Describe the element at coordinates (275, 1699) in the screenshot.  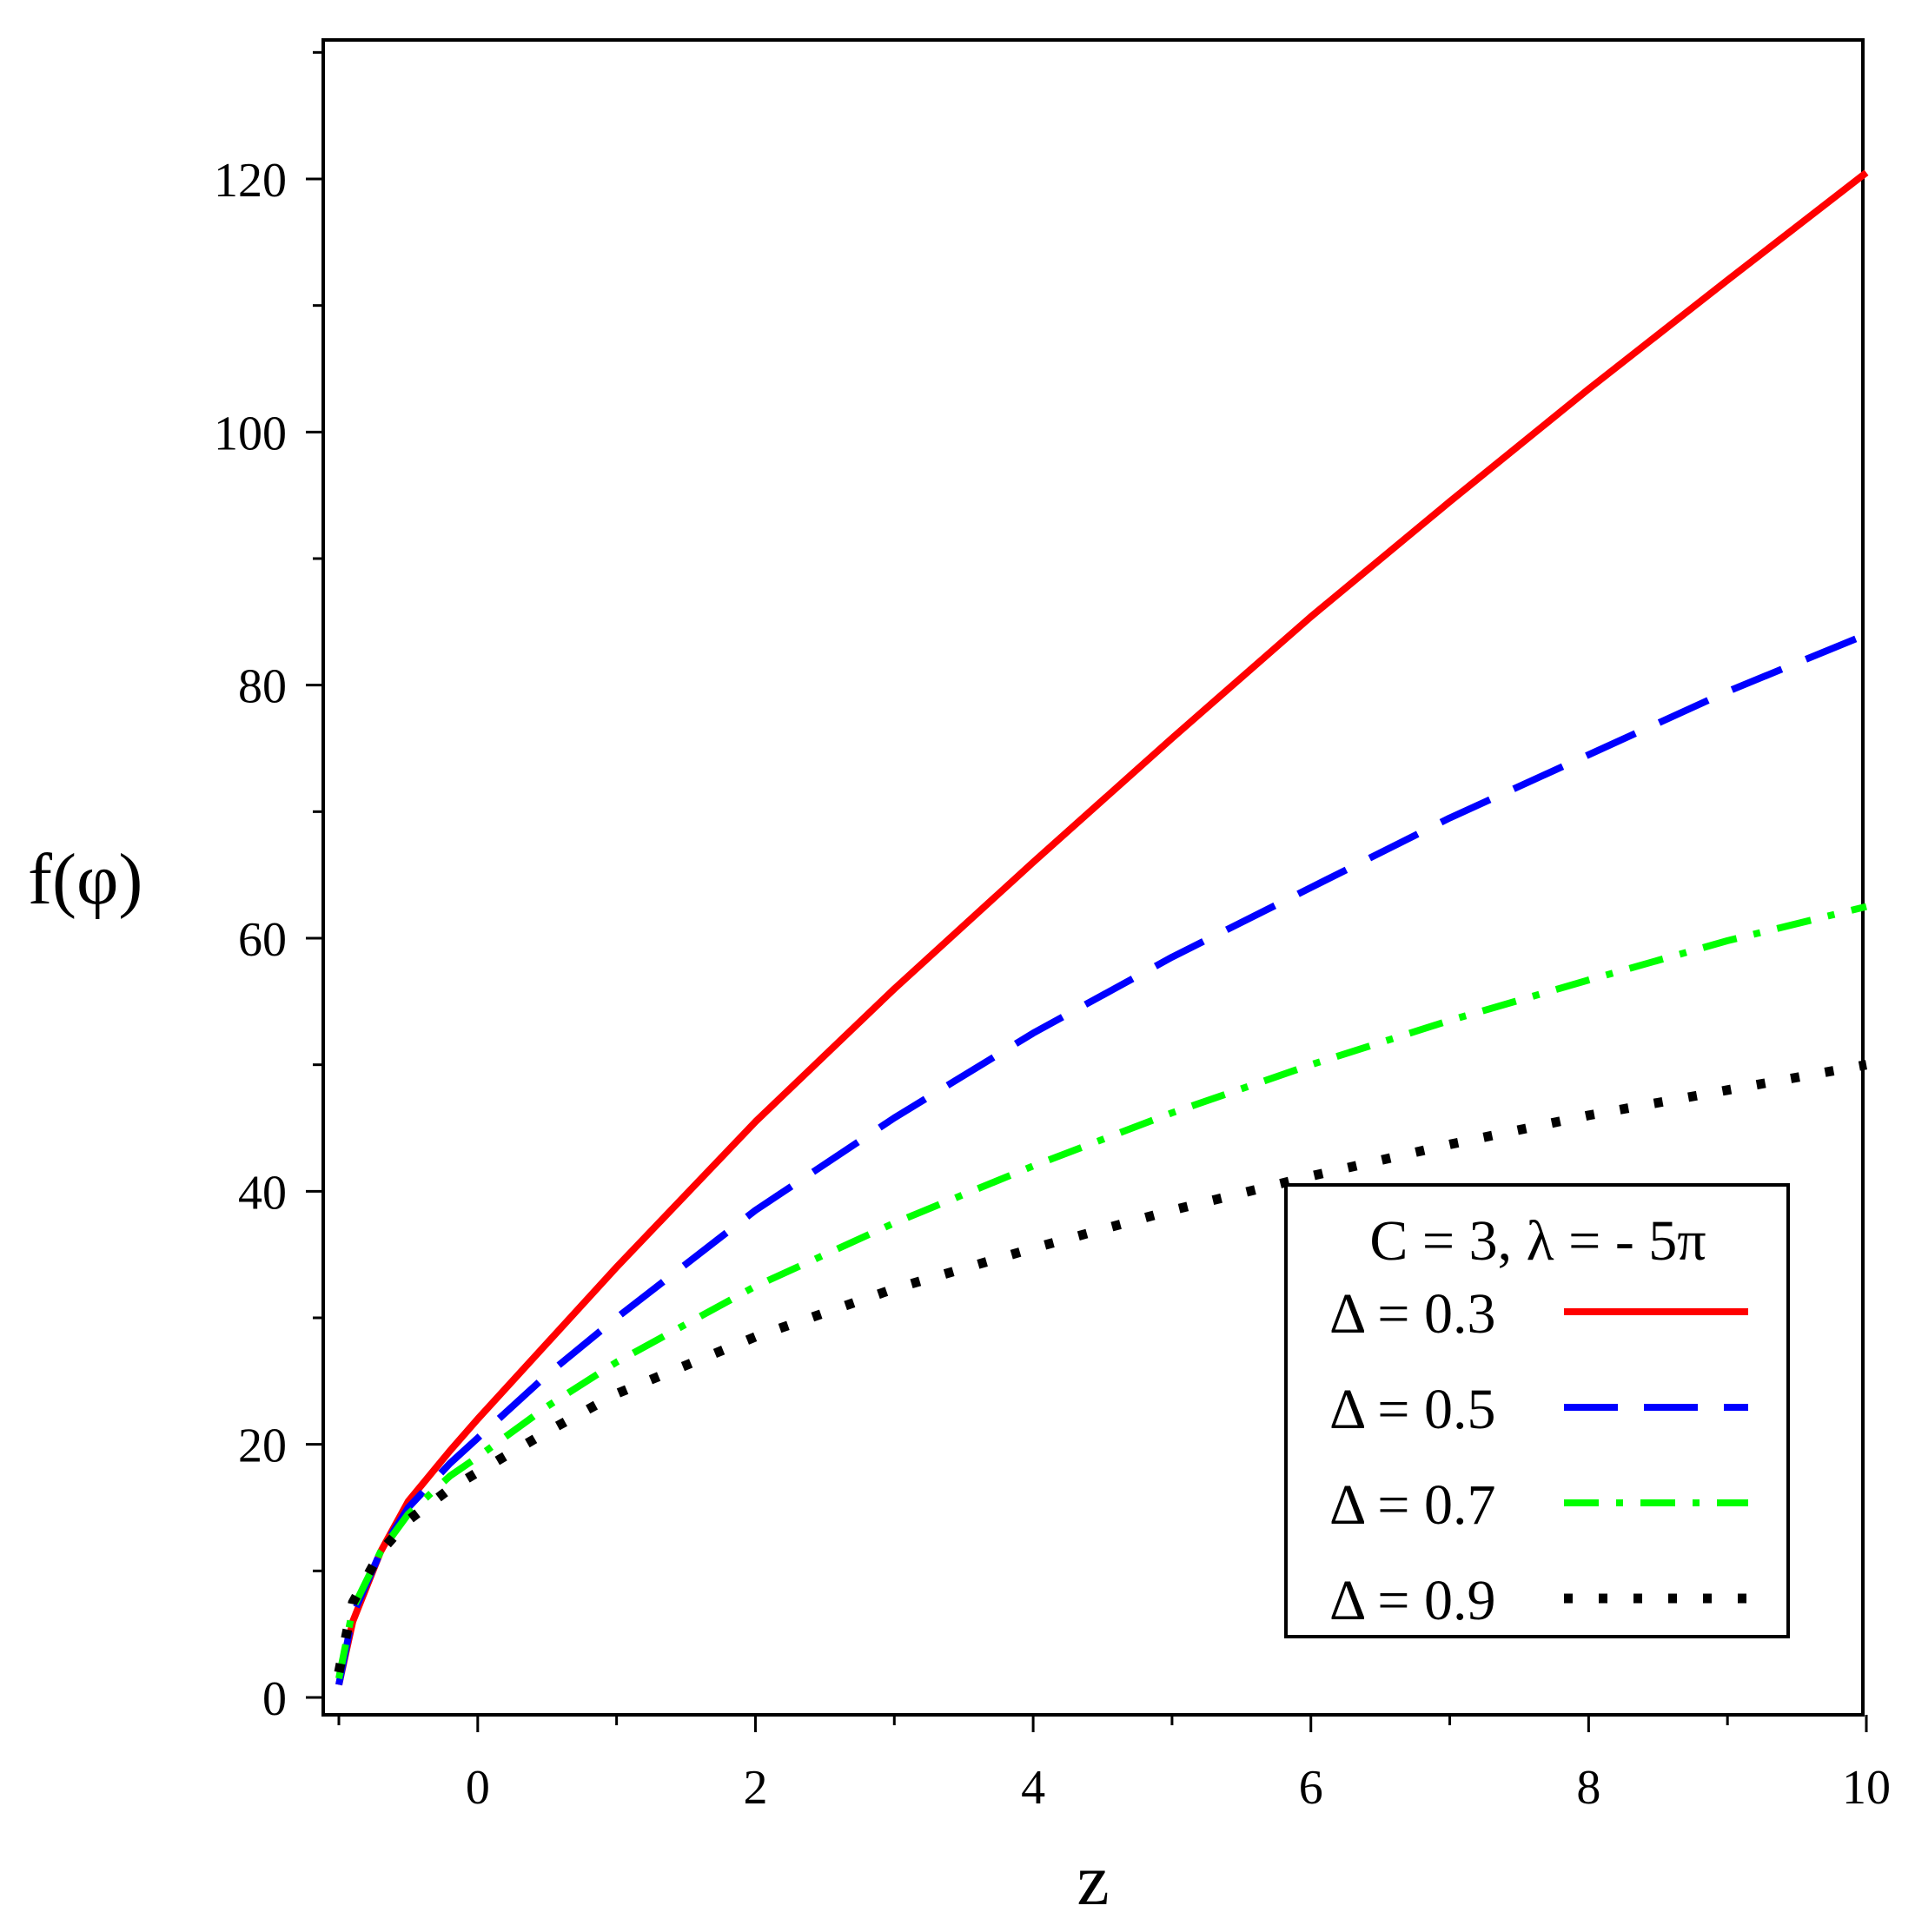
I see `y-tick-label: 0` at that location.